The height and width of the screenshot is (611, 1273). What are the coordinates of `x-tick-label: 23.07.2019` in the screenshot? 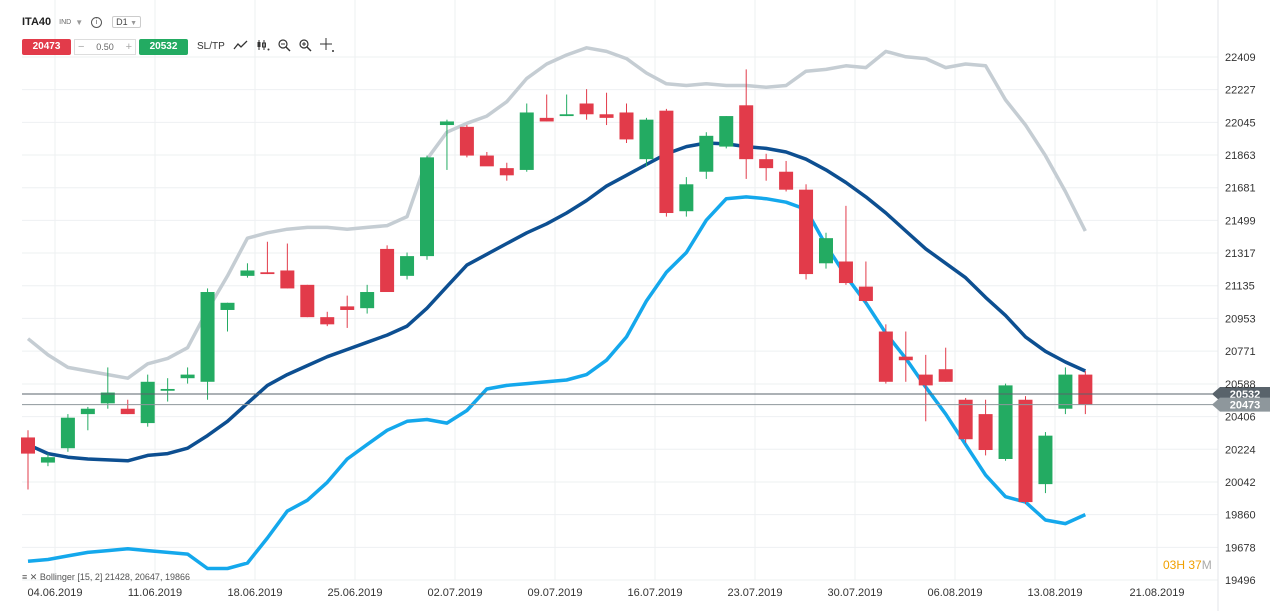 It's located at (754, 593).